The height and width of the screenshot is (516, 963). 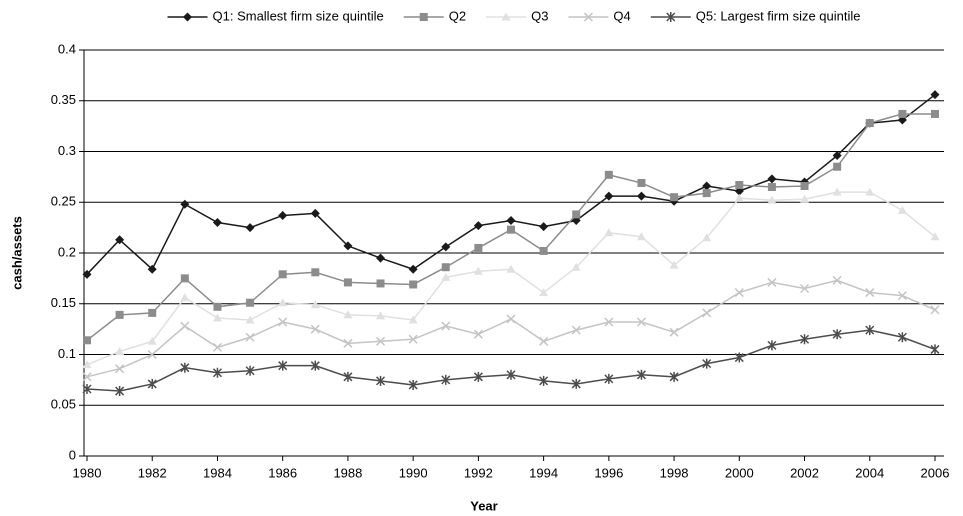 I want to click on series-line, so click(x=511, y=360).